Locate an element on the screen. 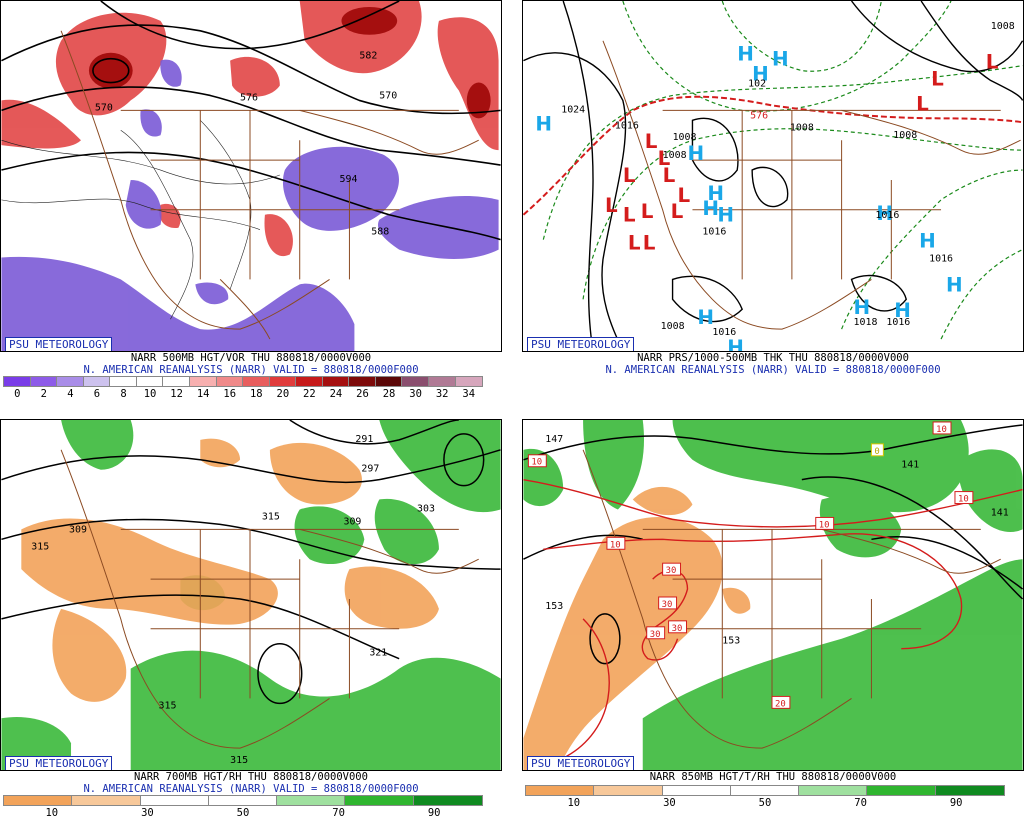 This screenshot has height=819, width=1024. contour-label-153-central: 153 is located at coordinates (731, 641).